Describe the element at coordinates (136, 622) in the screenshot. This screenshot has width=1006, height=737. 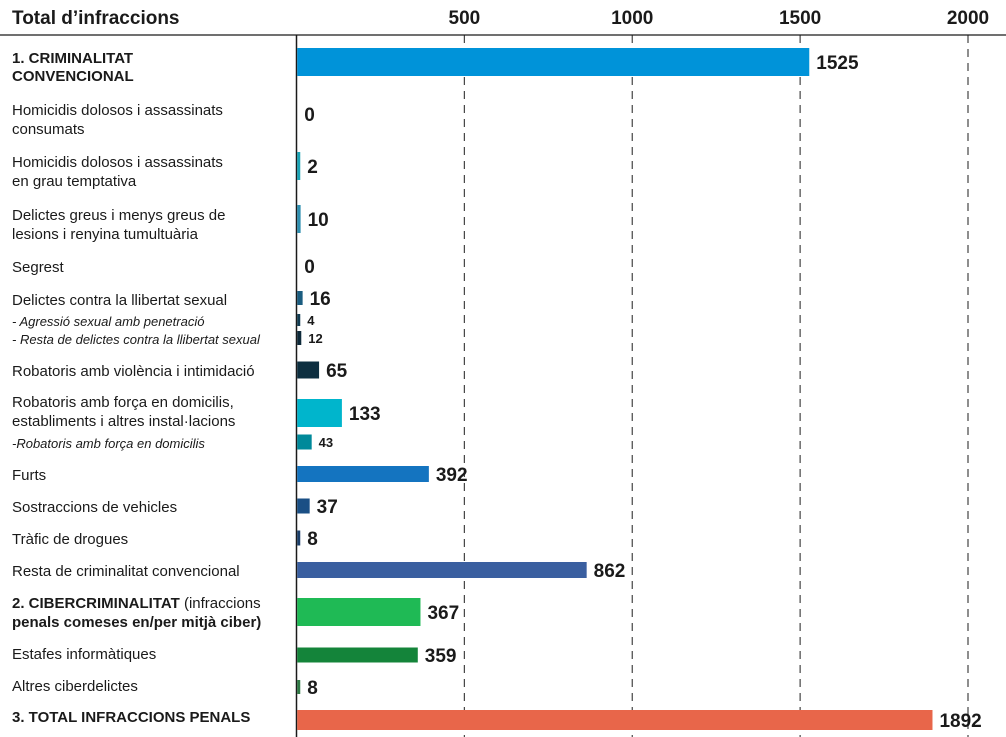
I see `category-label: penals comeses en/per mitjà ciber)` at that location.